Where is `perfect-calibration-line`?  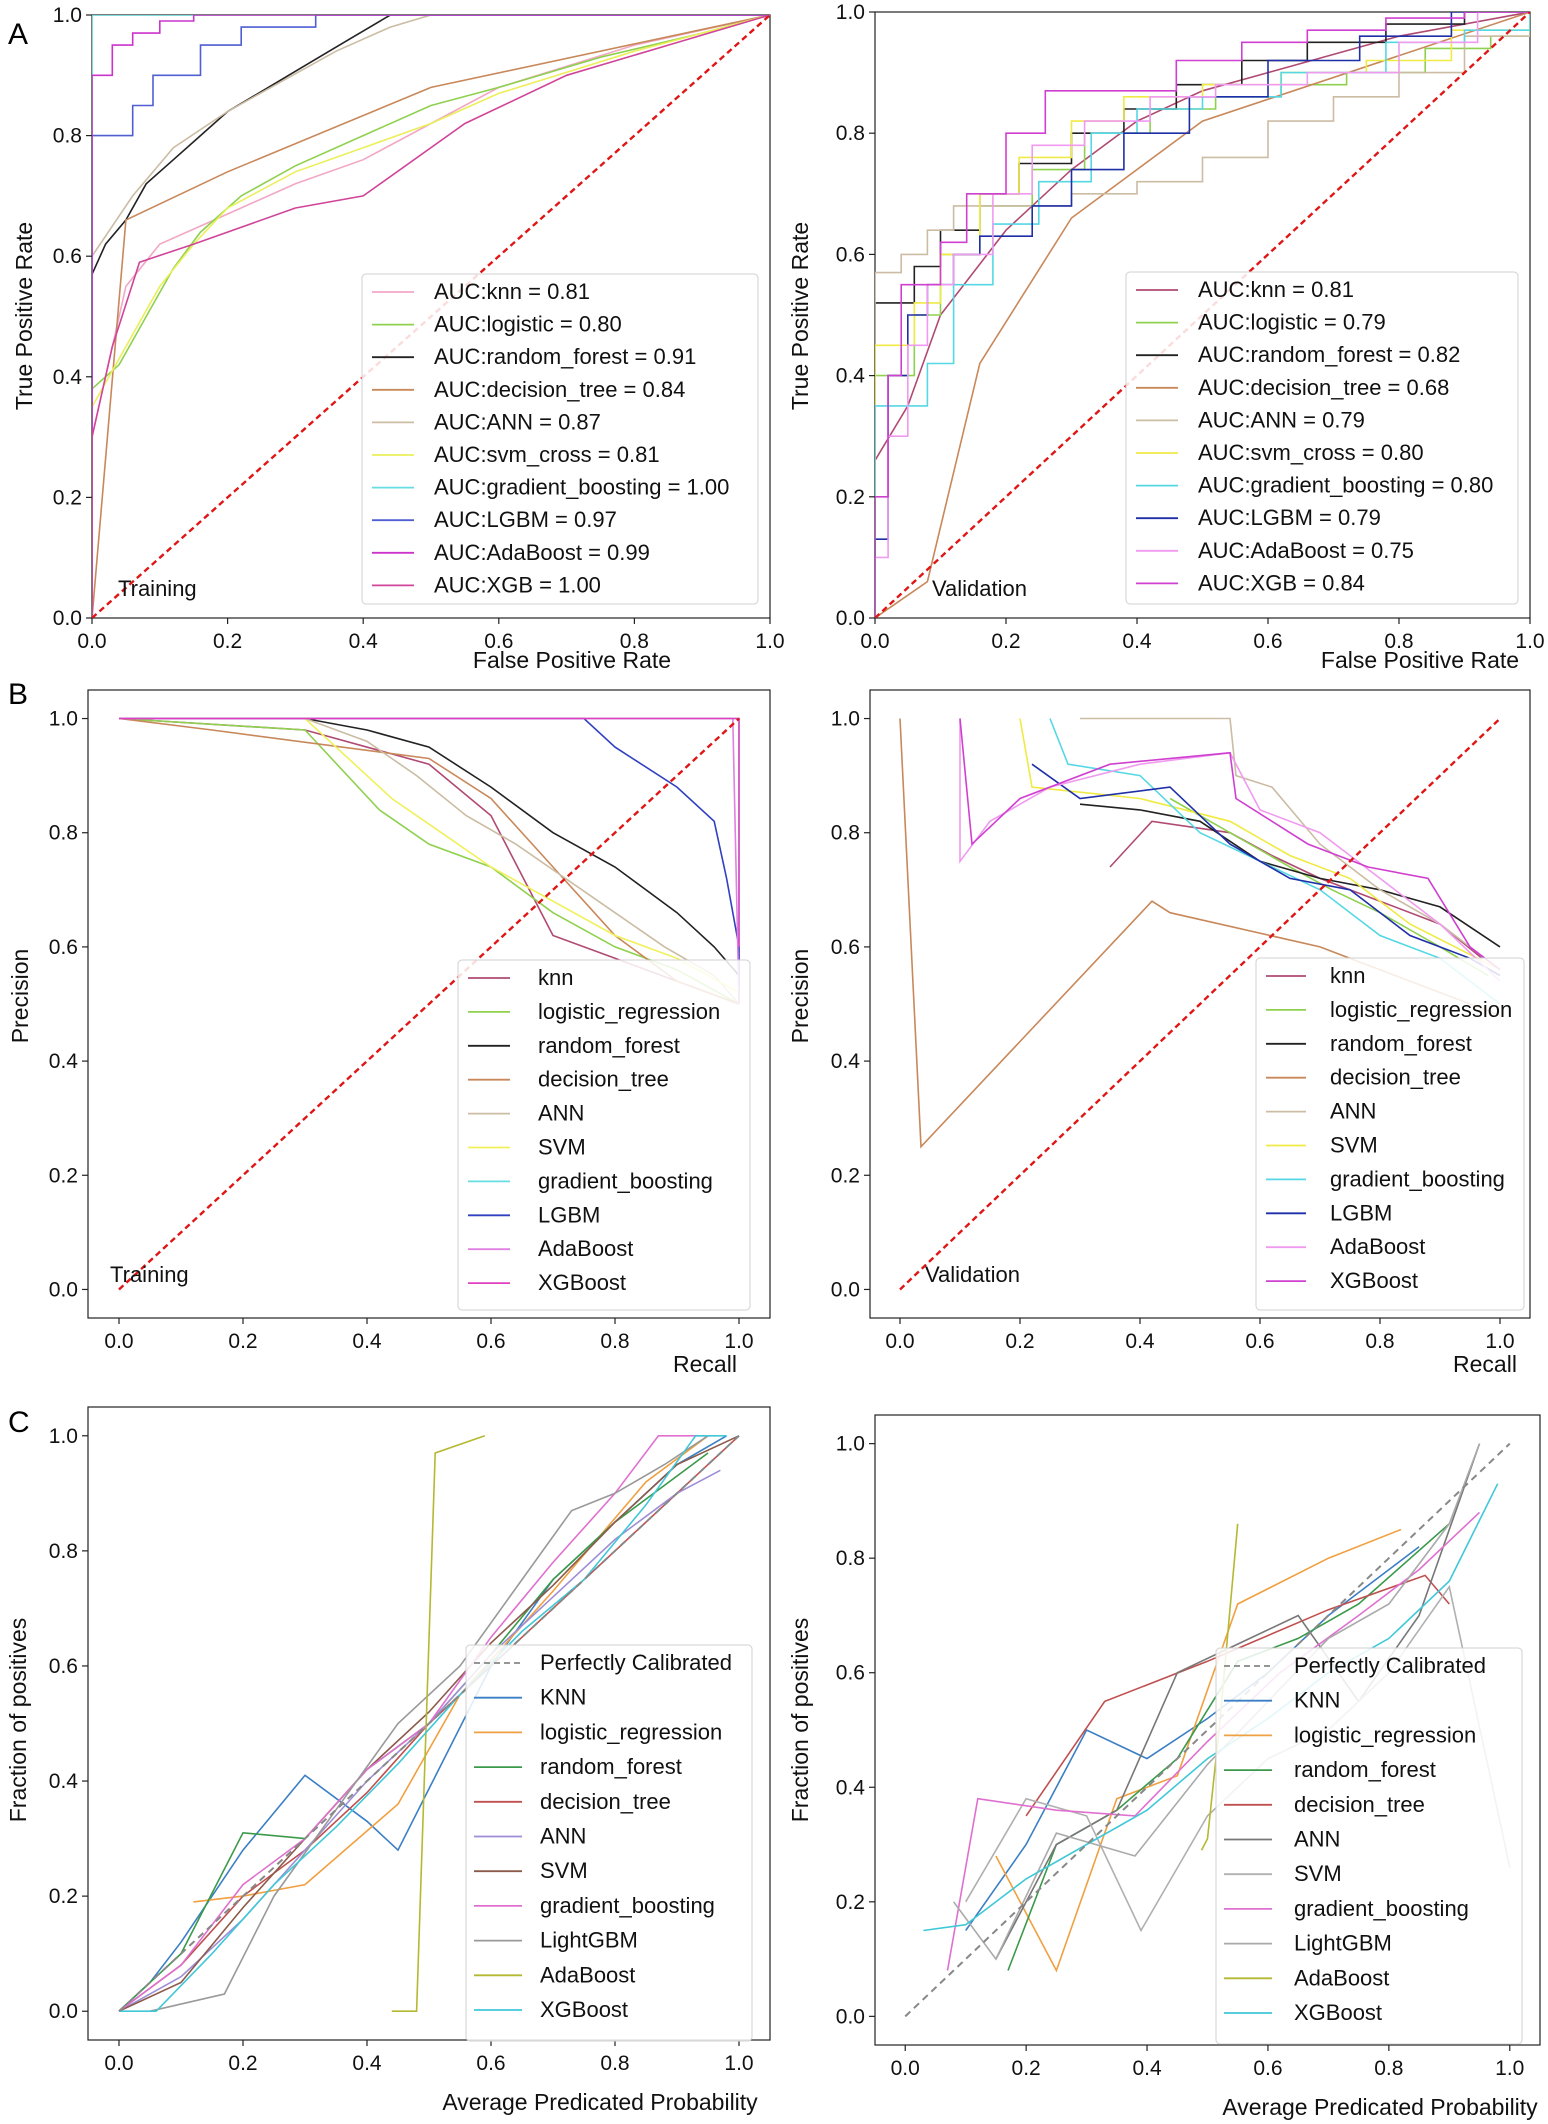 perfect-calibration-line is located at coordinates (429, 1723).